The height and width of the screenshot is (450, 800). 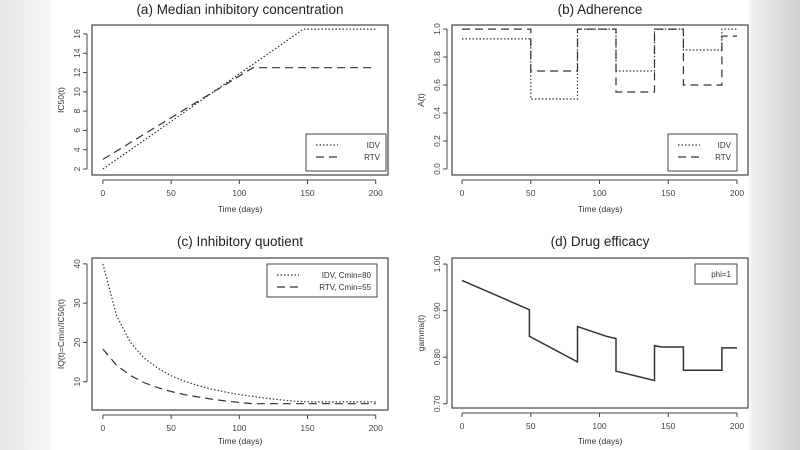 What do you see at coordinates (721, 274) in the screenshot?
I see `legend-label: phi=1` at bounding box center [721, 274].